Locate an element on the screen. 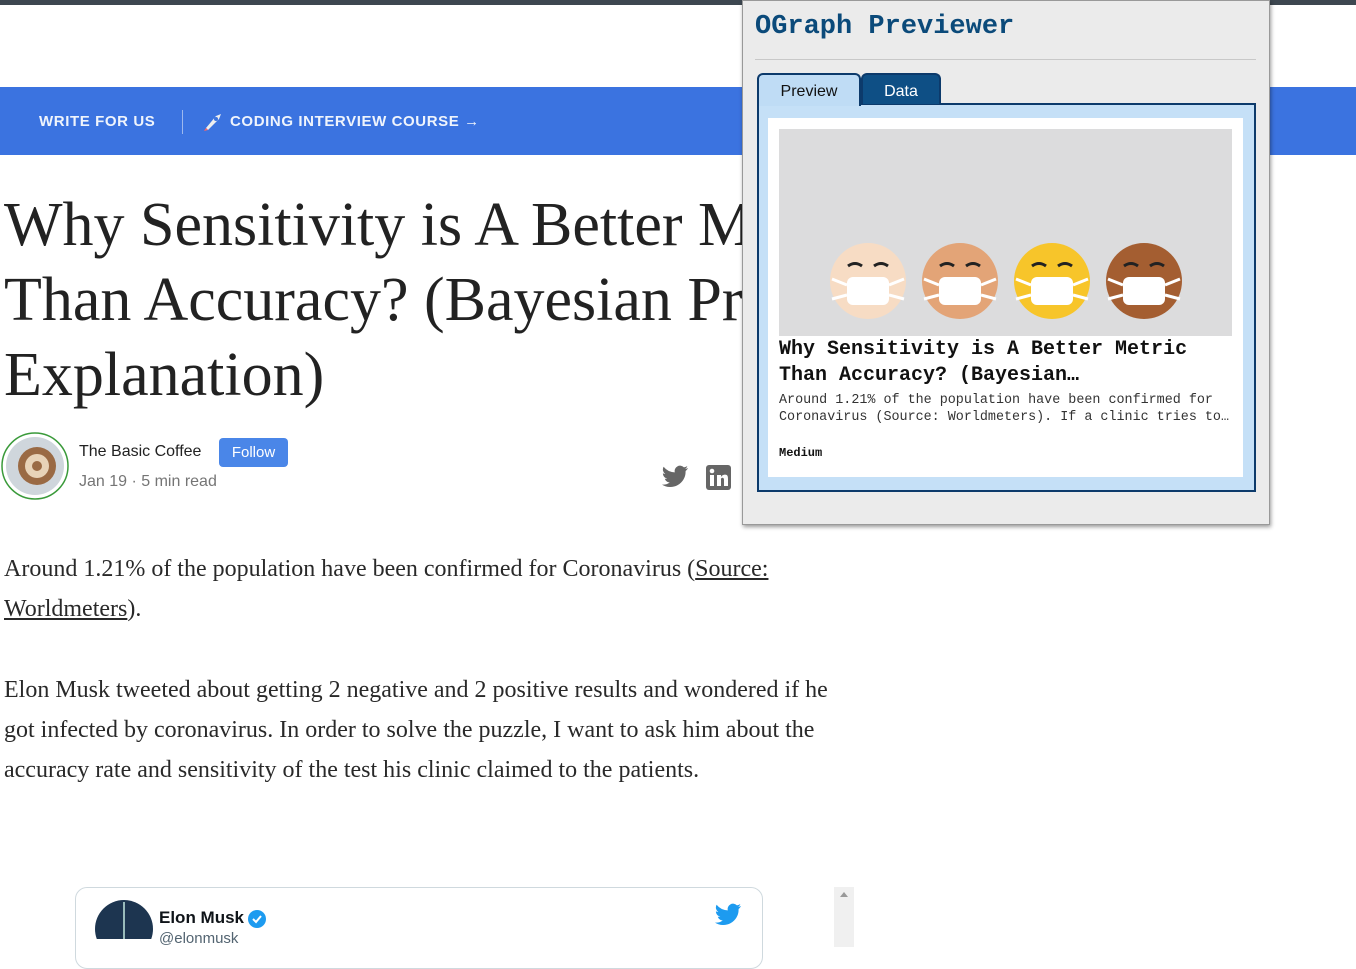 The height and width of the screenshot is (969, 1356). separator is located at coordinates (182, 122).